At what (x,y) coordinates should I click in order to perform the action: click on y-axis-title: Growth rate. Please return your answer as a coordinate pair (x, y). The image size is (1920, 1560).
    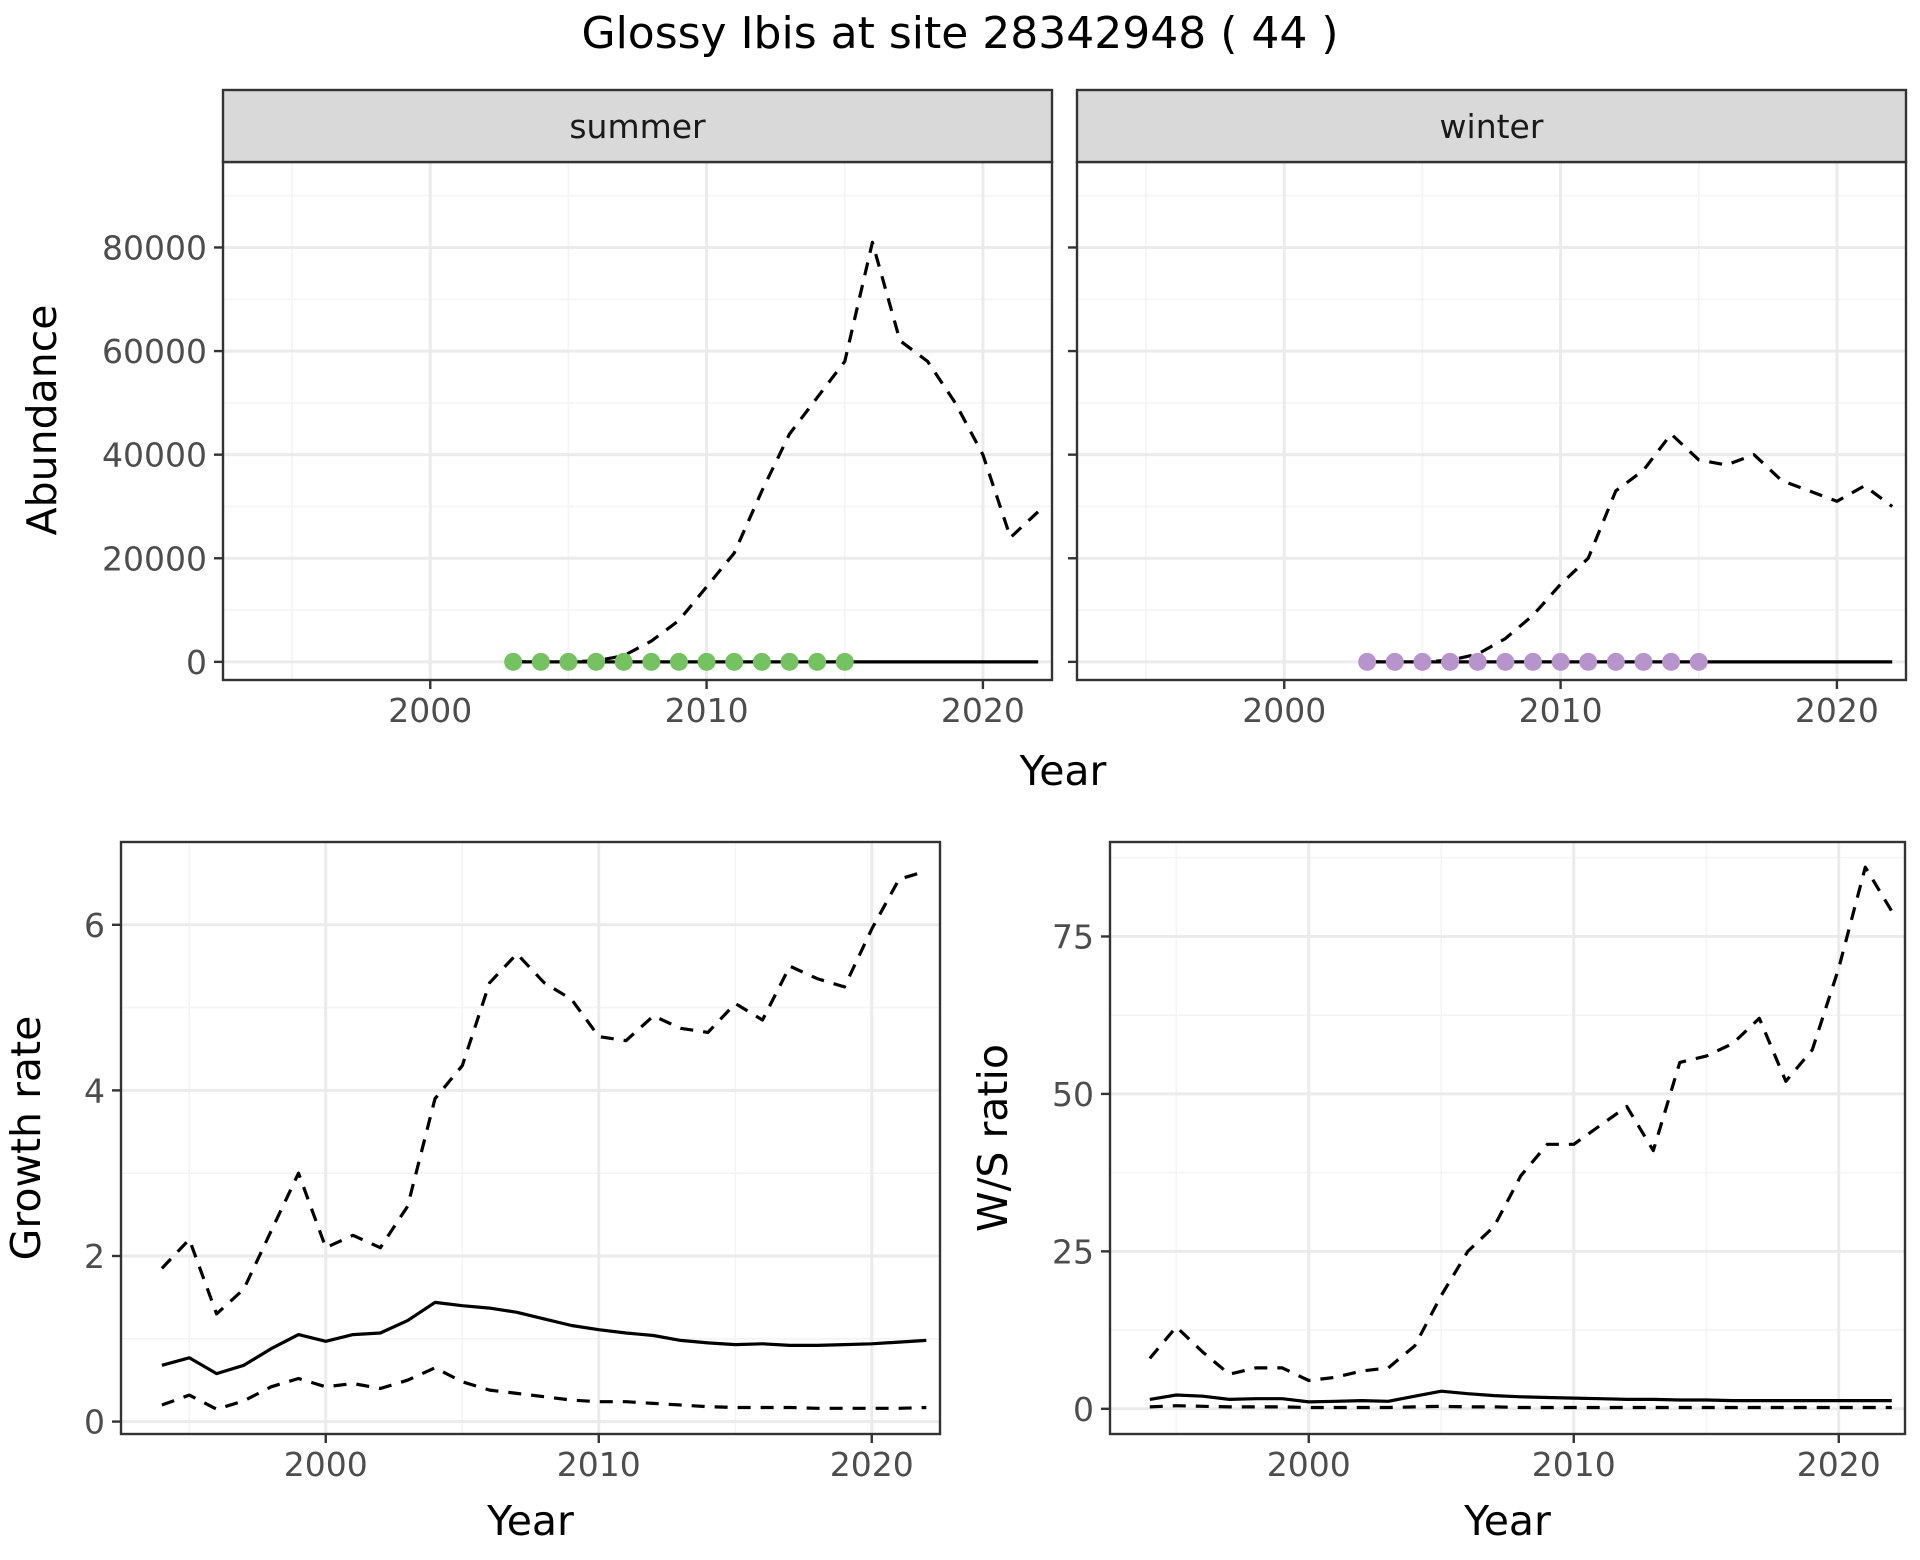
    Looking at the image, I should click on (26, 1138).